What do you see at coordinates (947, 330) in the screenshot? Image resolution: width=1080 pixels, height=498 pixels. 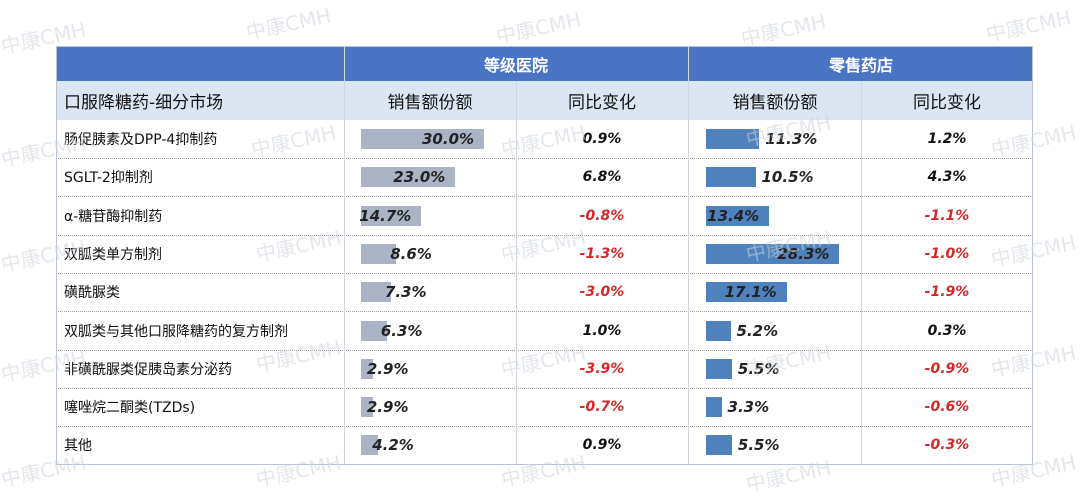 I see `retail-change-value: 0.3%` at bounding box center [947, 330].